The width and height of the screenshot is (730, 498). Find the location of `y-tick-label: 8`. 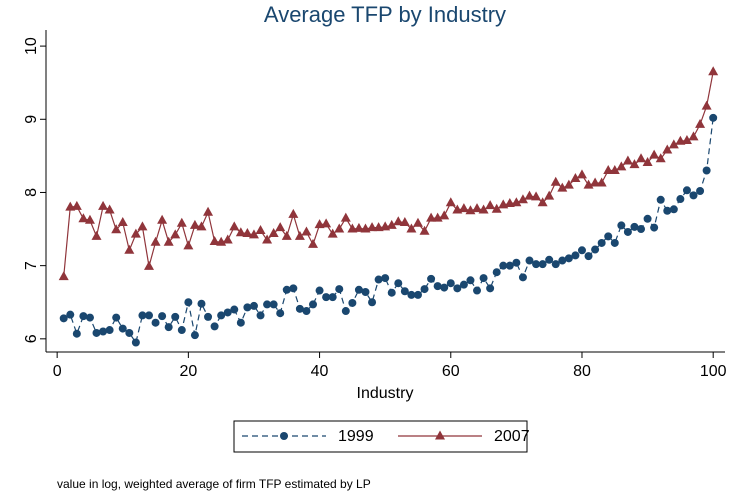

y-tick-label: 8 is located at coordinates (31, 192).